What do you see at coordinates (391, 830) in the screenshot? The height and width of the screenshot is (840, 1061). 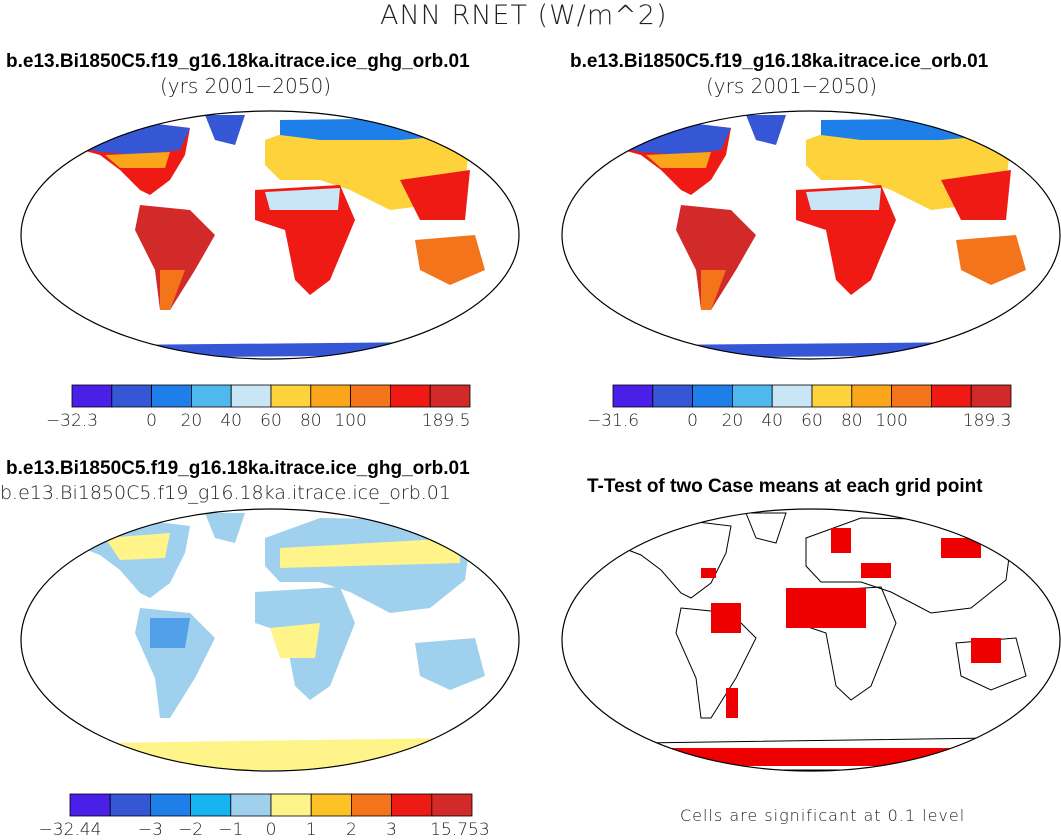 I see `colorbar-tick-label: 3` at bounding box center [391, 830].